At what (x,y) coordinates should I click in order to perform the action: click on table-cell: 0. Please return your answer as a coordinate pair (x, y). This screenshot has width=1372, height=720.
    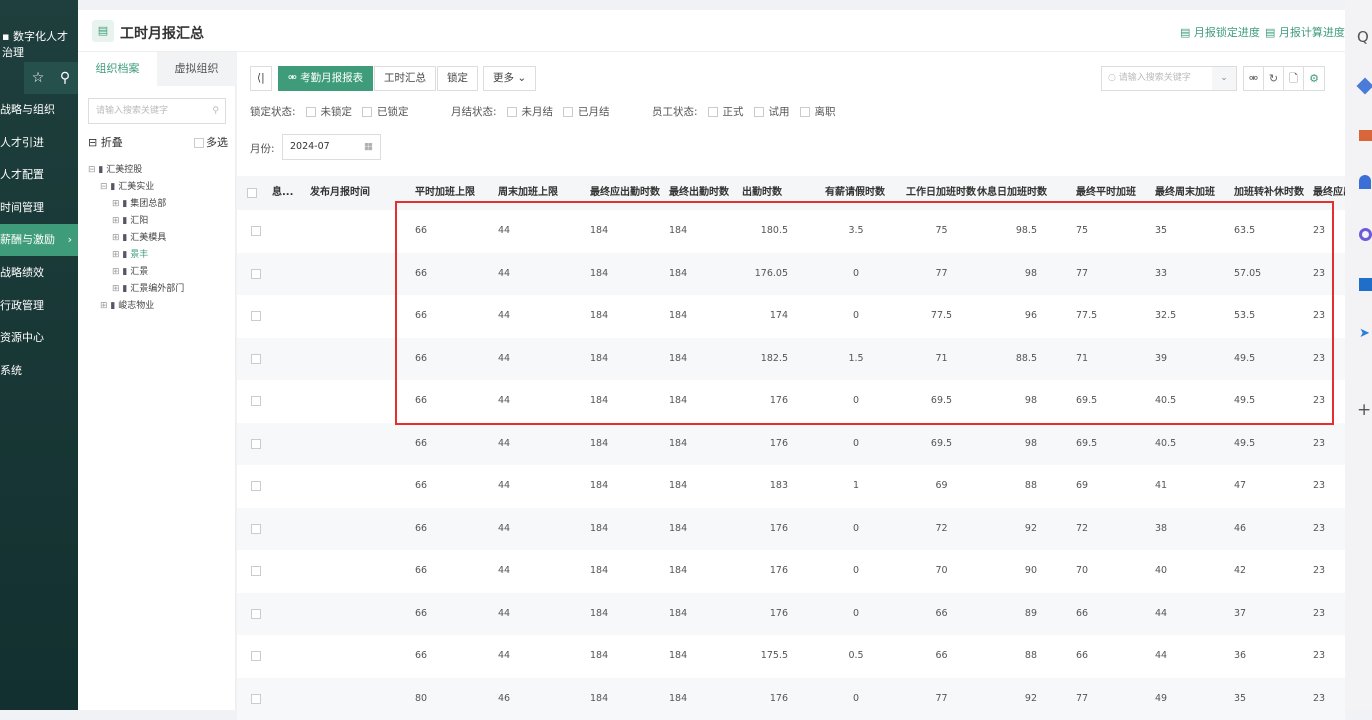
    Looking at the image, I should click on (856, 571).